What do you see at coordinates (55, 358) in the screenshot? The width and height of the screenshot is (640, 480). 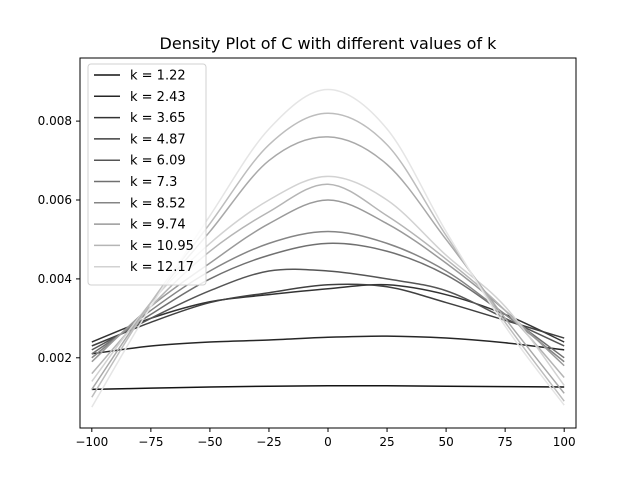 I see `y-tick-label: 0.002` at bounding box center [55, 358].